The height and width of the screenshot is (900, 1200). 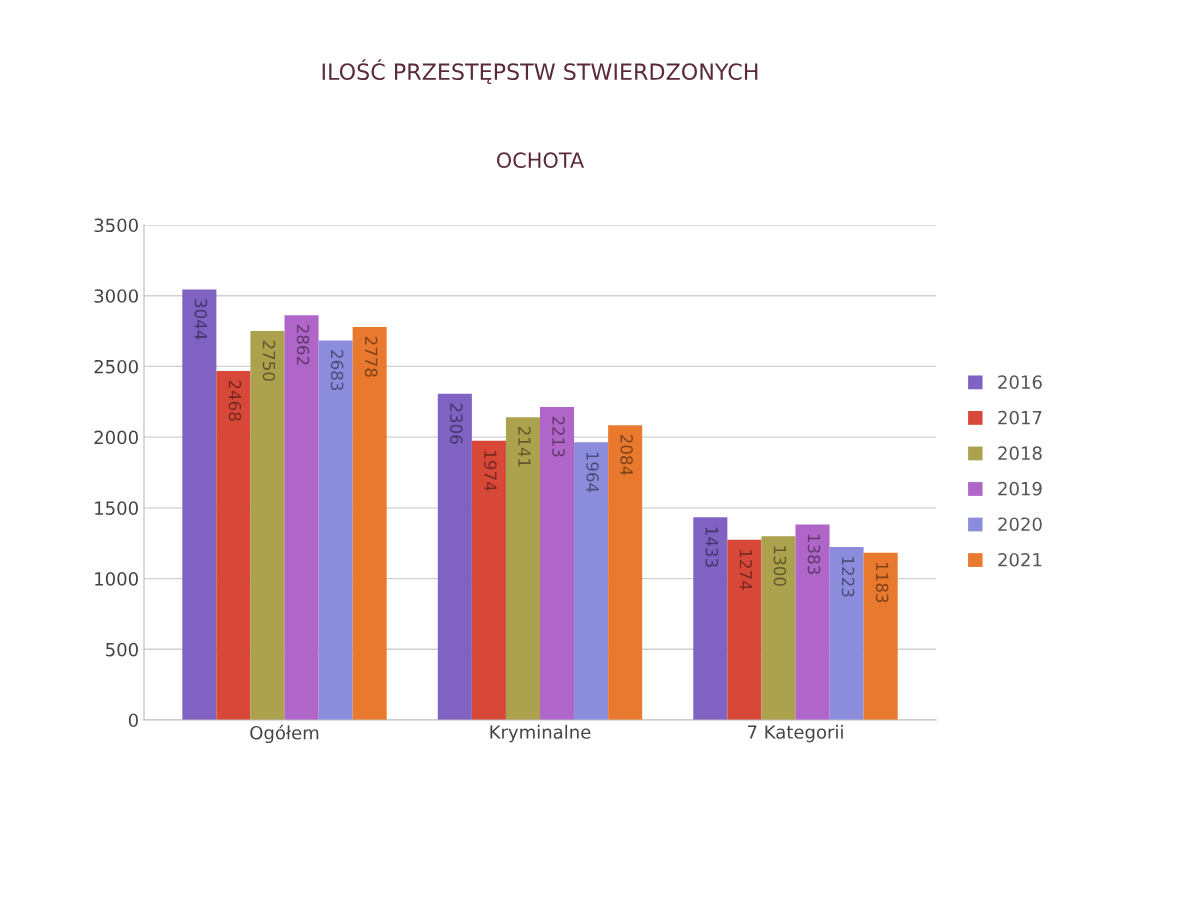 I want to click on data-label: 1274, so click(x=746, y=570).